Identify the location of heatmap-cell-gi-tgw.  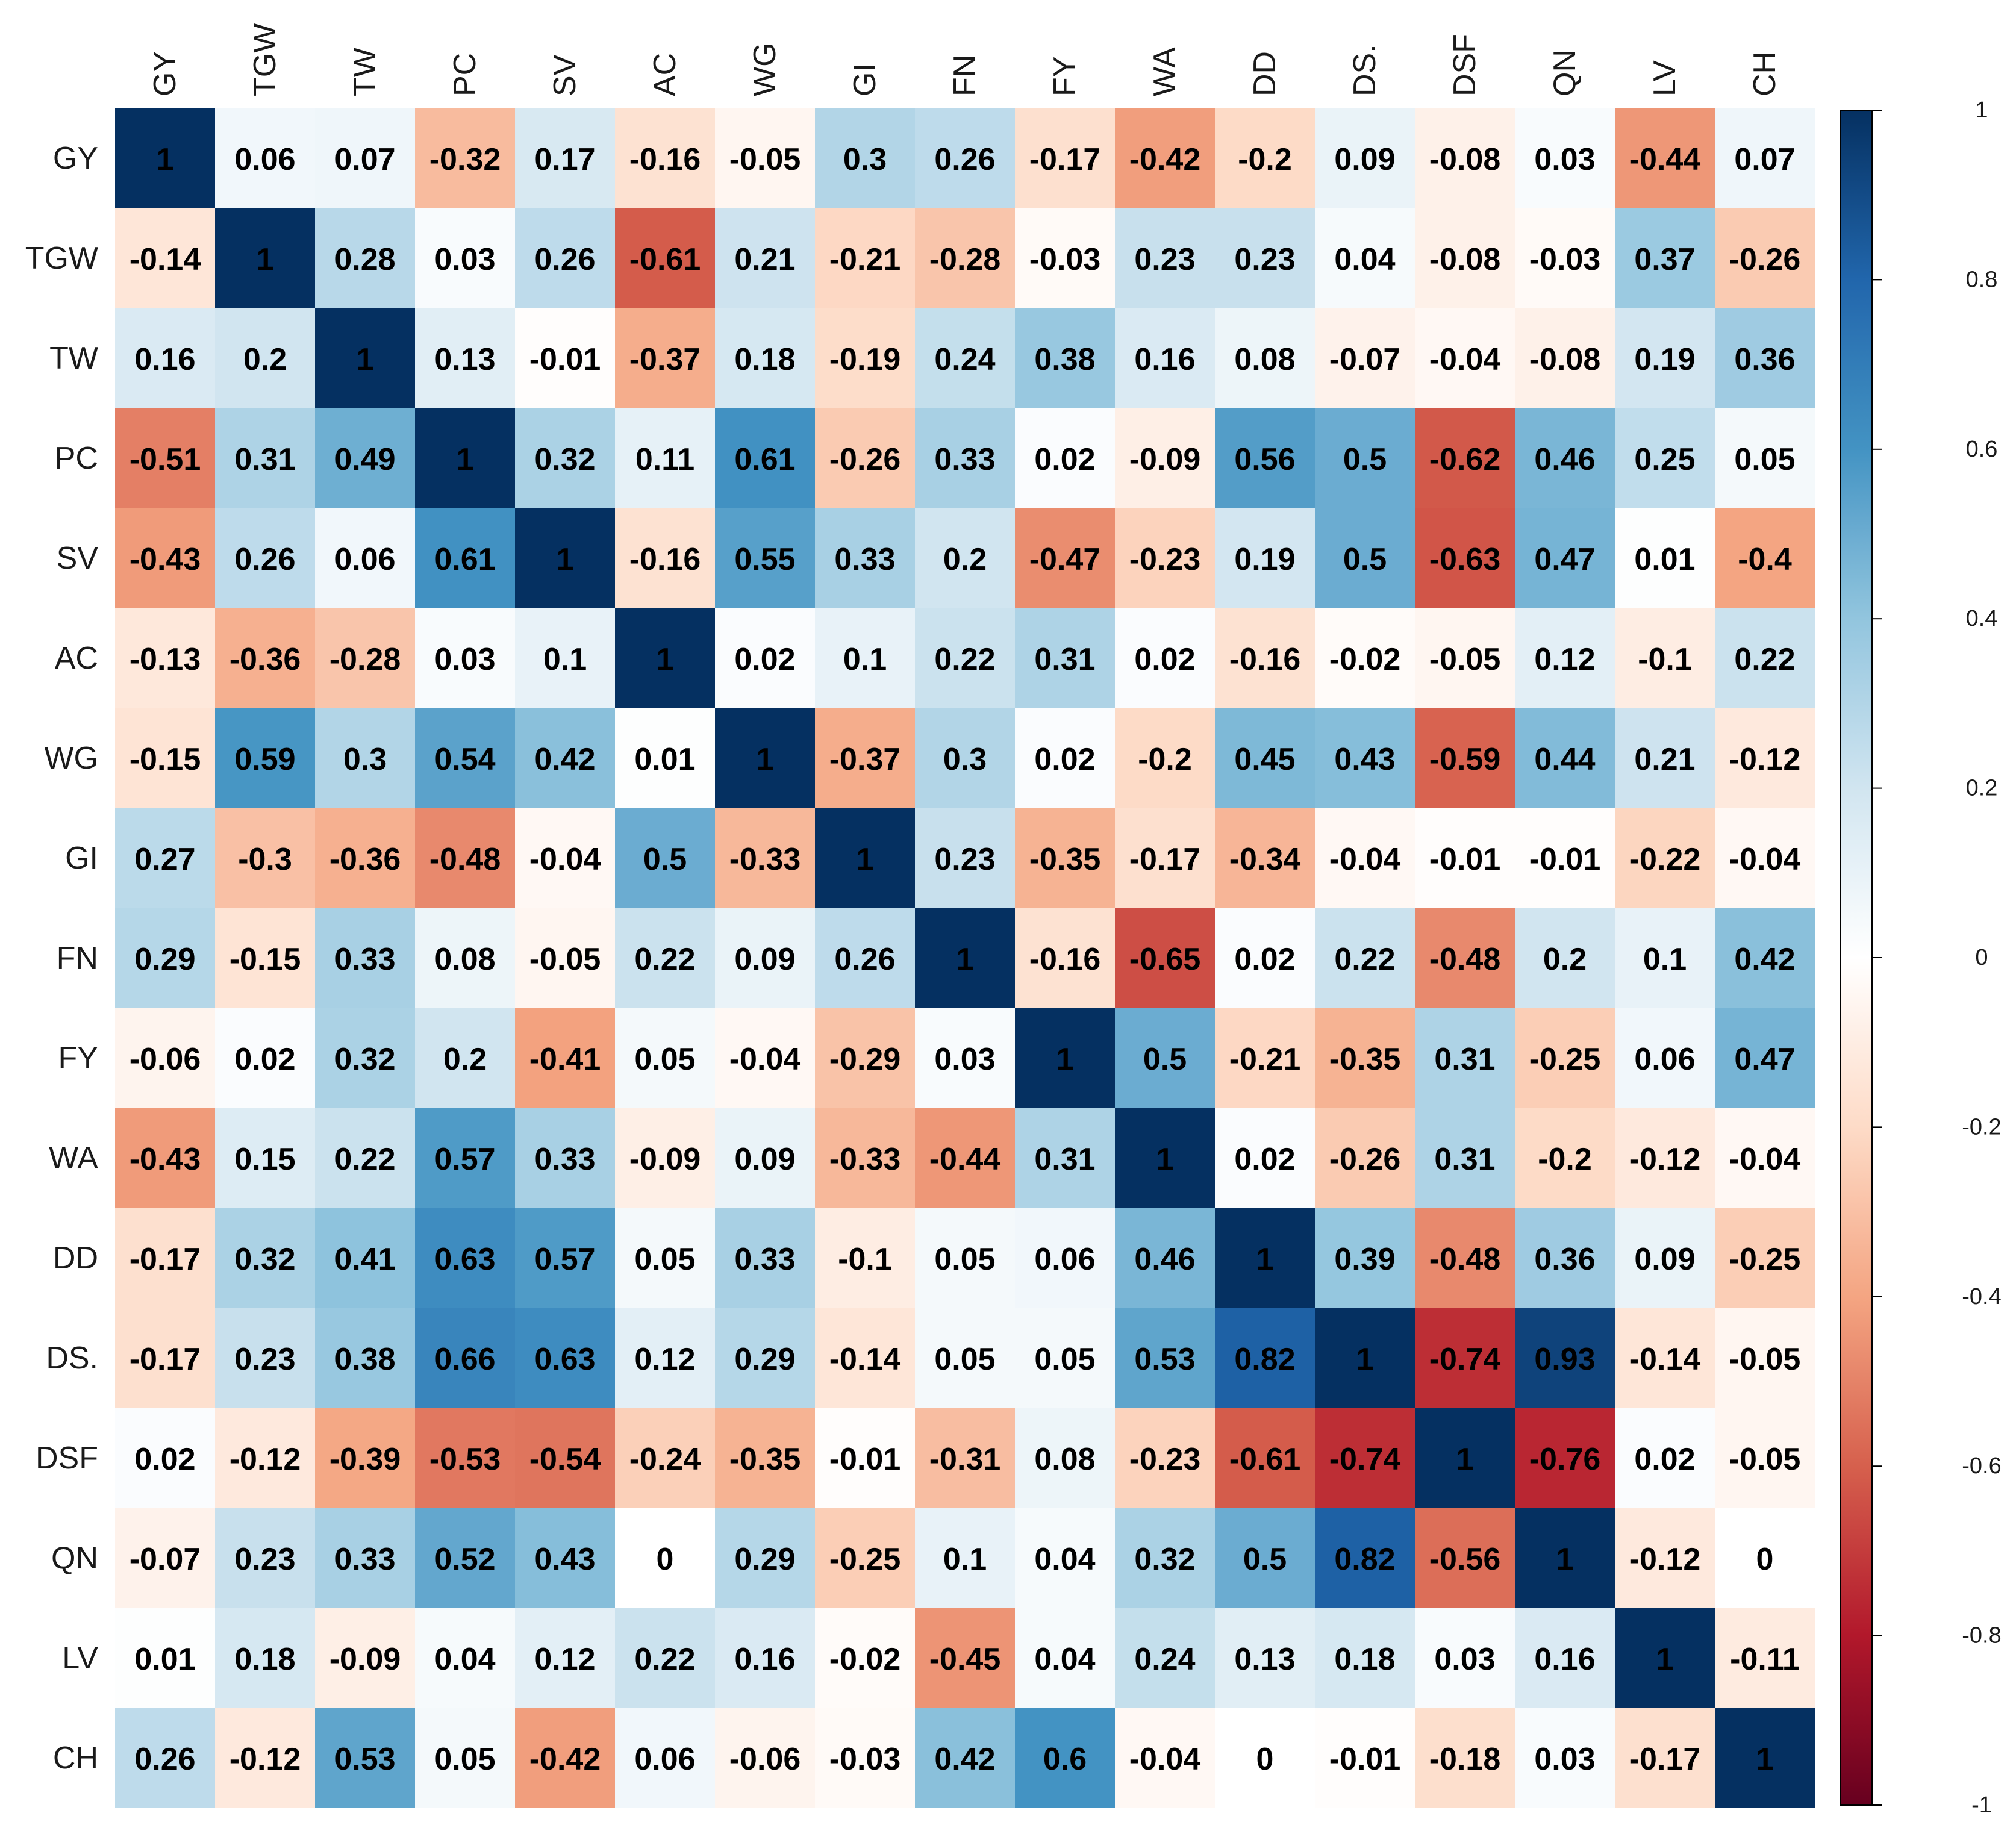
(265, 858).